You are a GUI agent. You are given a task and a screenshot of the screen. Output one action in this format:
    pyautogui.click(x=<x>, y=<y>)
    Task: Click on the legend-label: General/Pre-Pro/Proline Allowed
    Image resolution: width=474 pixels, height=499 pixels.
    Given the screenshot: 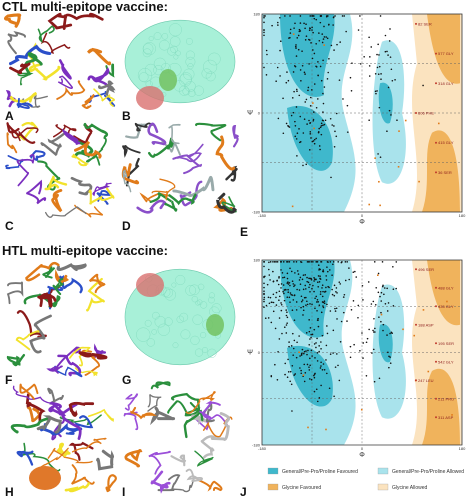 What is the action you would take?
    pyautogui.click(x=428, y=472)
    